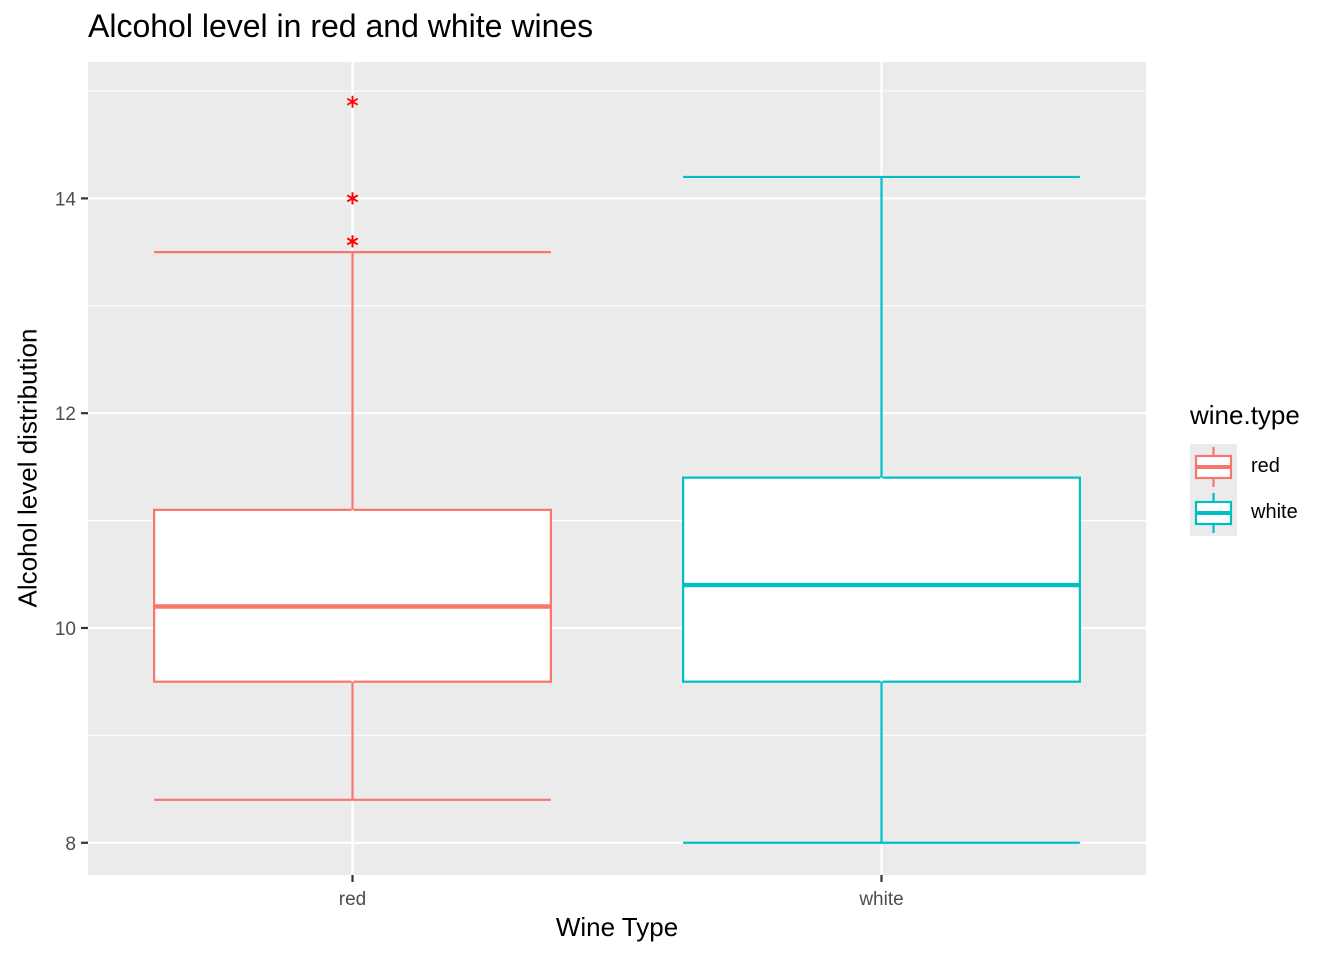  What do you see at coordinates (880, 899) in the screenshot?
I see `x-tick-label-white: white` at bounding box center [880, 899].